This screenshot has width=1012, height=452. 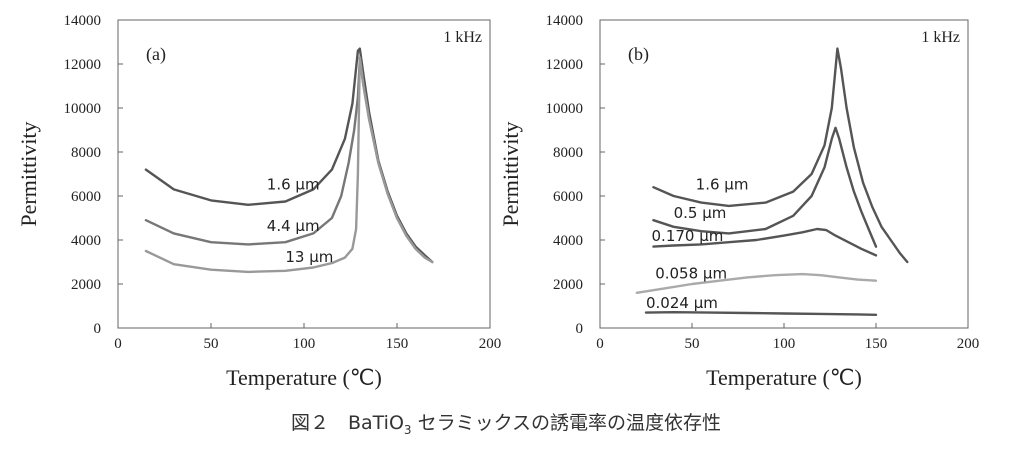 What do you see at coordinates (638, 54) in the screenshot?
I see `panel-label: (b)` at bounding box center [638, 54].